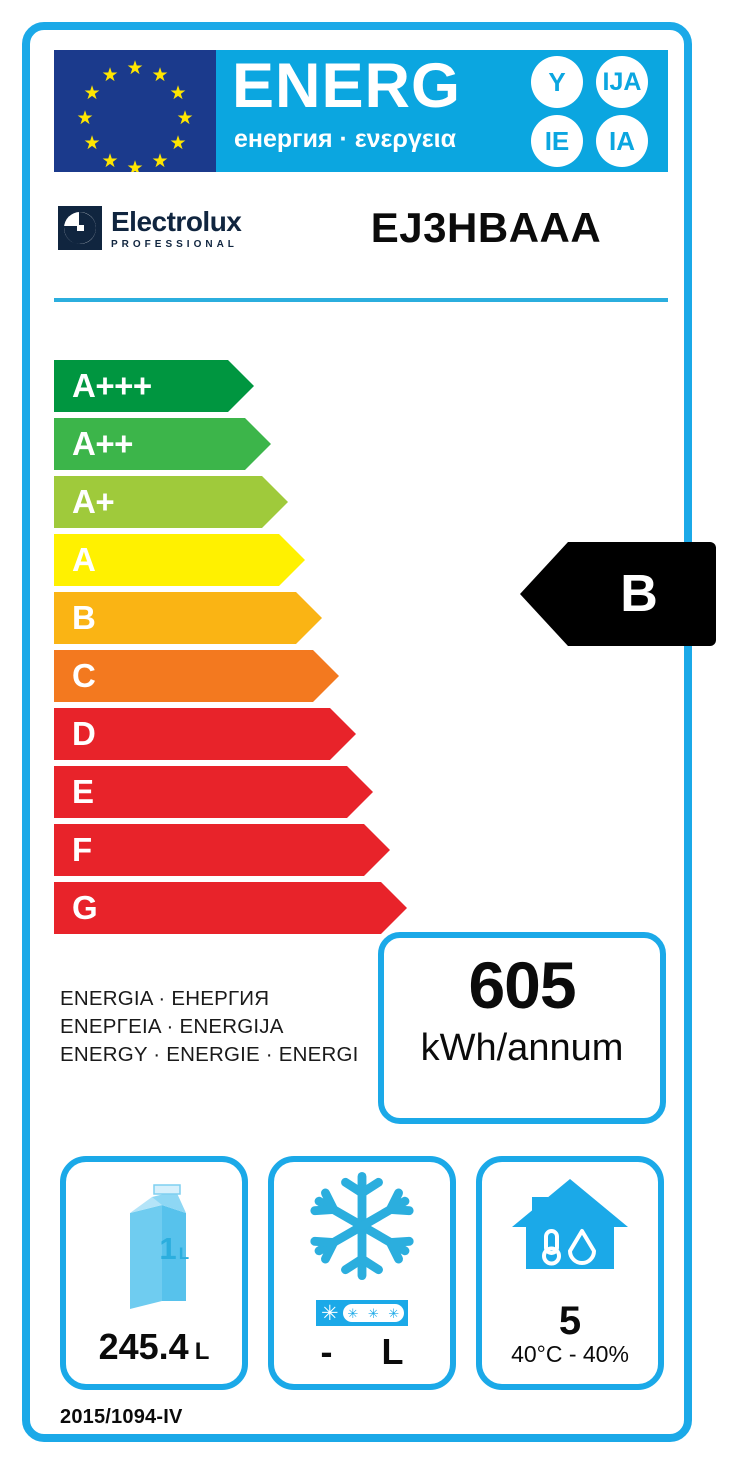  Describe the element at coordinates (622, 141) in the screenshot. I see `badge-ia: IA` at that location.